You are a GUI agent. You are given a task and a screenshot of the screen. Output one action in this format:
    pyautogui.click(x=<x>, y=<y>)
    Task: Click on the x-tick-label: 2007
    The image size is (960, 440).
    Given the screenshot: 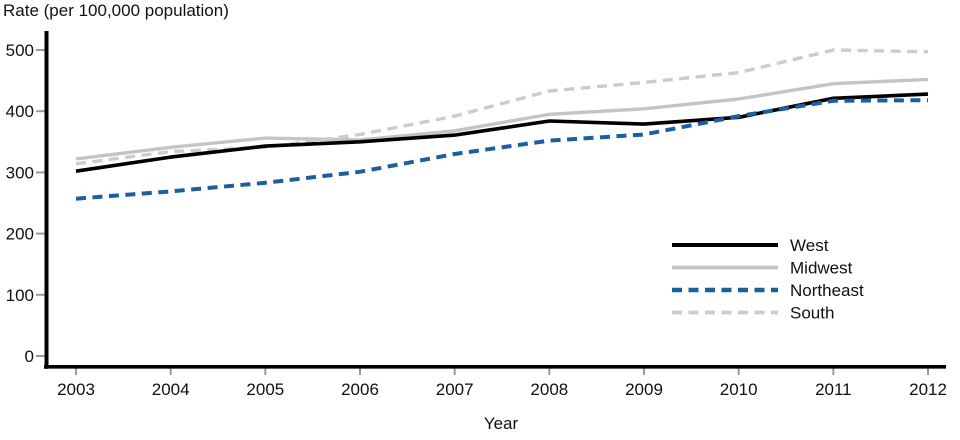 What is the action you would take?
    pyautogui.click(x=455, y=389)
    